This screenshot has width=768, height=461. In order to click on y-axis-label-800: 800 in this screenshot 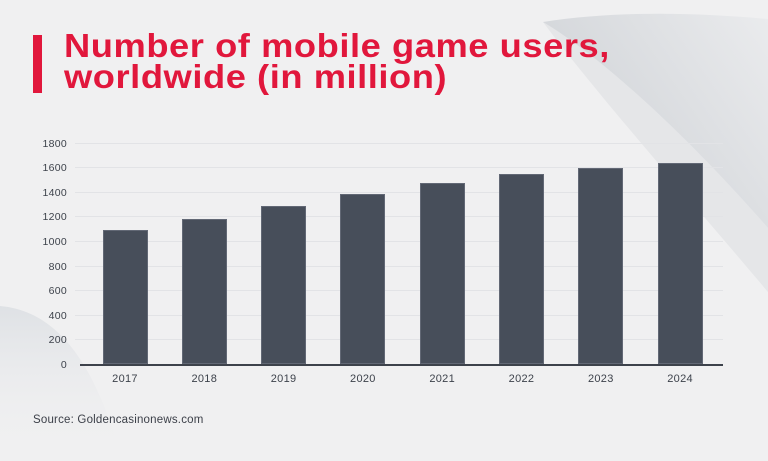, I will do `click(57, 266)`.